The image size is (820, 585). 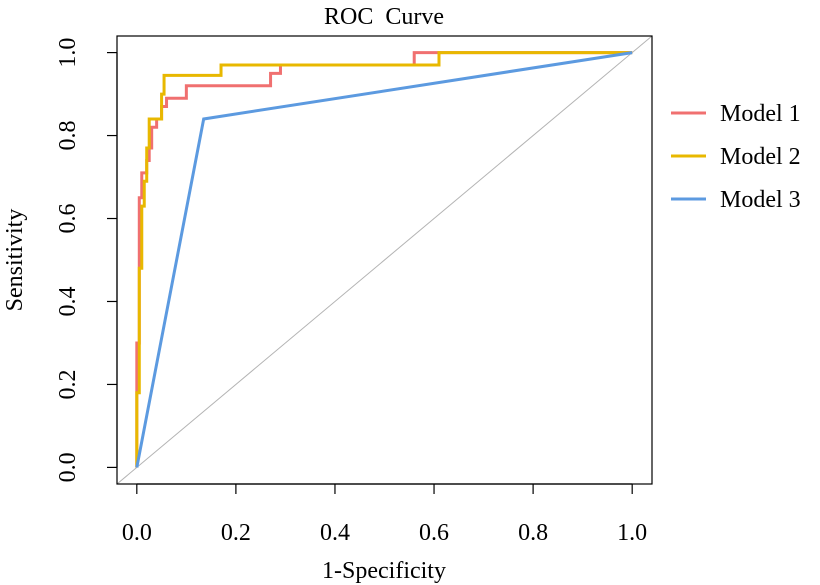 What do you see at coordinates (384, 514) in the screenshot?
I see `x-axis: 0.0 0.2 0.4 0.6 0.8 1.0` at bounding box center [384, 514].